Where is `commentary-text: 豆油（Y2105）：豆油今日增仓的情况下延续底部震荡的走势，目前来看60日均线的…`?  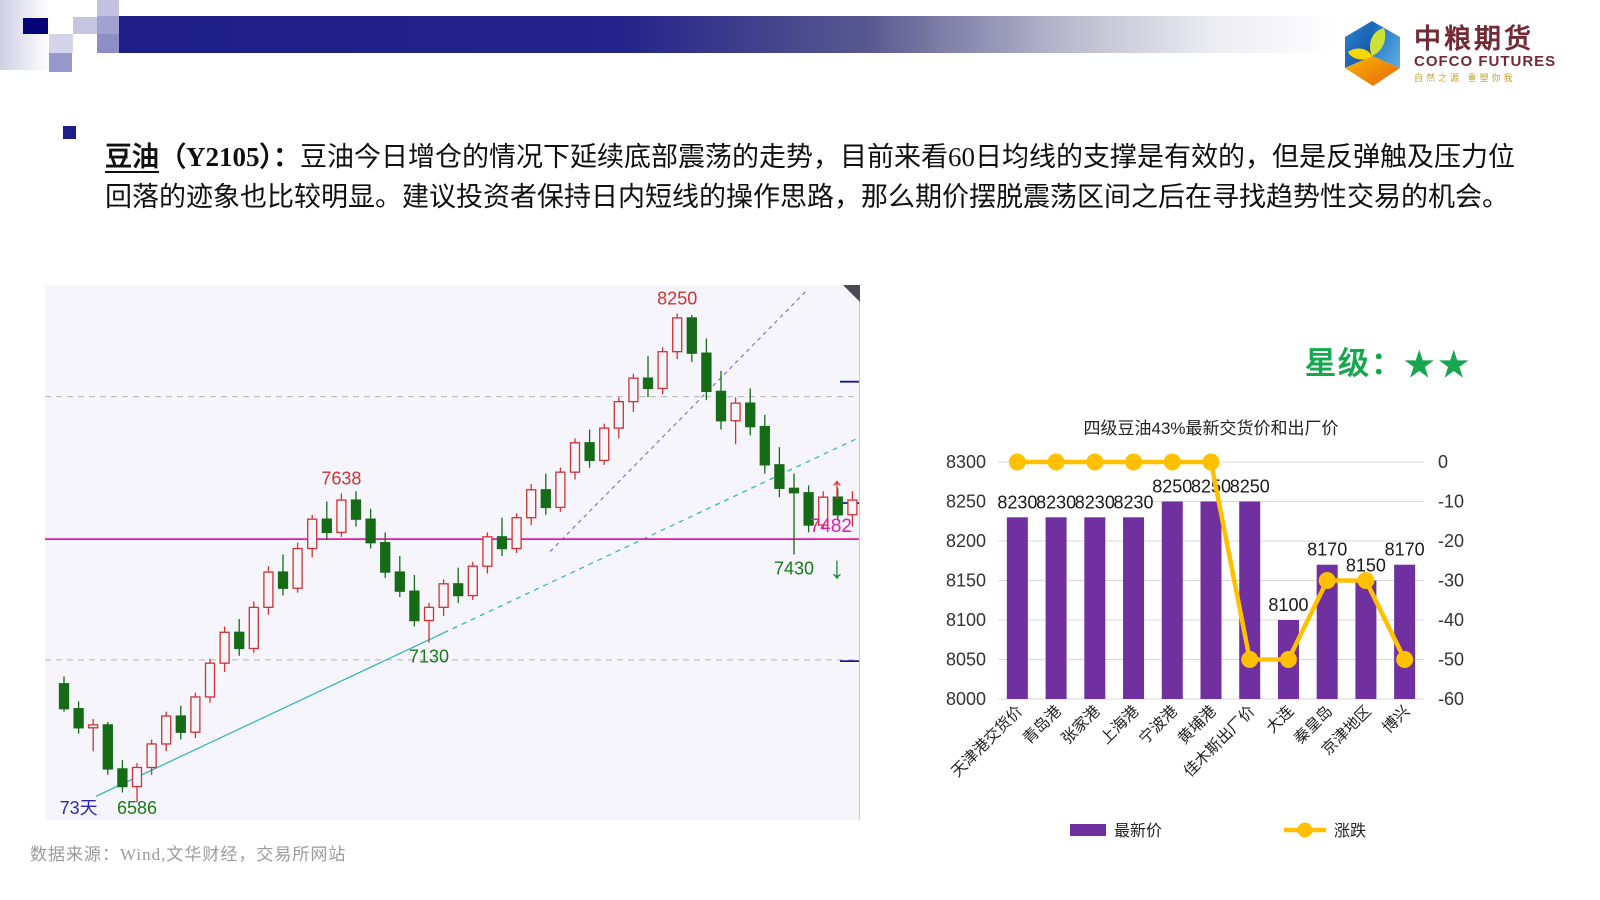
commentary-text: 豆油（Y2105）：豆油今日增仓的情况下延续底部震荡的走势，目前来看60日均线的… is located at coordinates (822, 177).